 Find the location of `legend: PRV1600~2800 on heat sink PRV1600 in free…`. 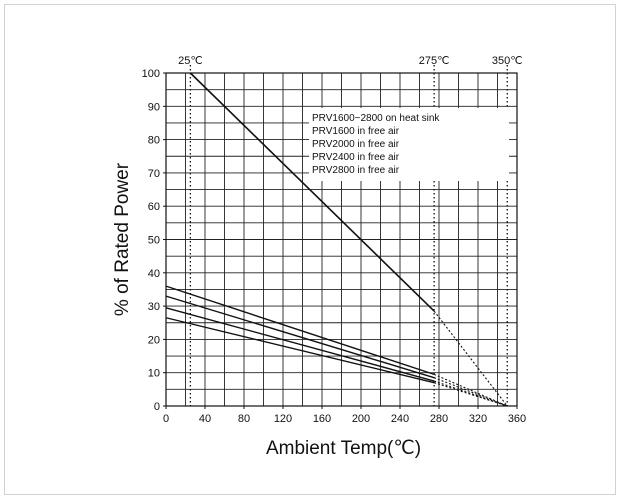

legend: PRV1600~2800 on heat sink PRV1600 in free… is located at coordinates (409, 144).